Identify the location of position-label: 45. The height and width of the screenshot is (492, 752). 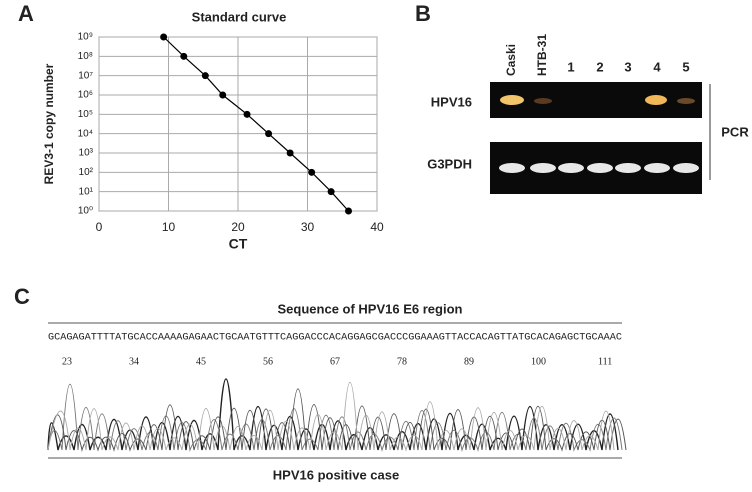
(201, 361).